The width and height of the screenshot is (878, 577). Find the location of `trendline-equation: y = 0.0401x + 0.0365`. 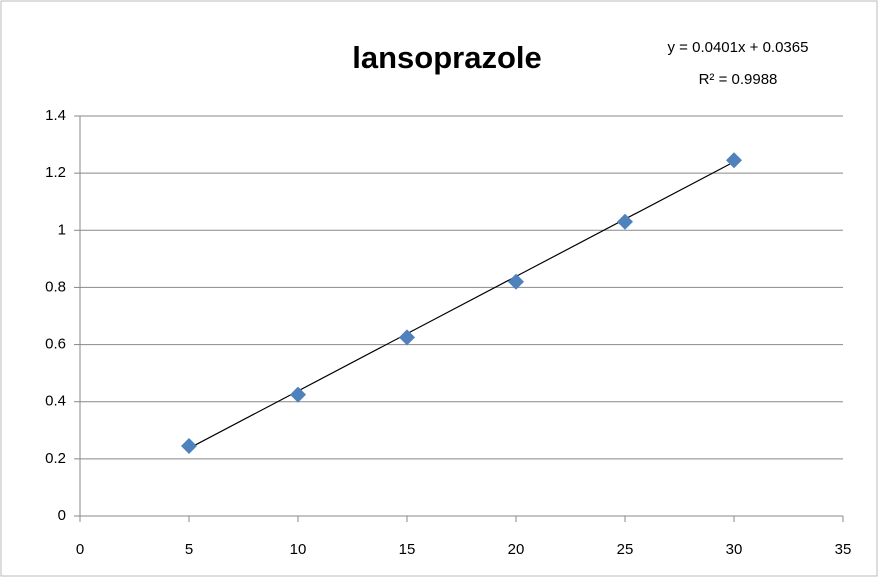

trendline-equation: y = 0.0401x + 0.0365 is located at coordinates (738, 47).